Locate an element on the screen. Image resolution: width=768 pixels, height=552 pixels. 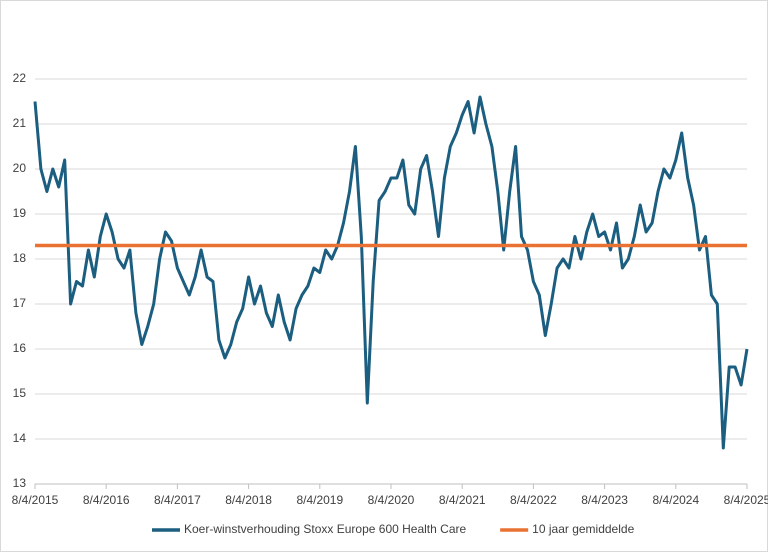
x-tick-label: 8/4/2021 is located at coordinates (462, 500).